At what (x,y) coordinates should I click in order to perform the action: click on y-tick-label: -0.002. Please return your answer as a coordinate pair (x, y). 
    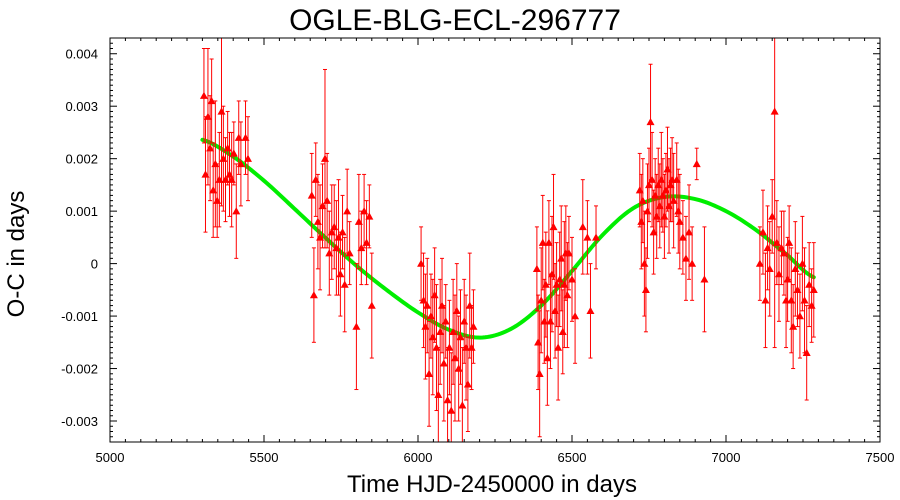
    Looking at the image, I should click on (79, 369).